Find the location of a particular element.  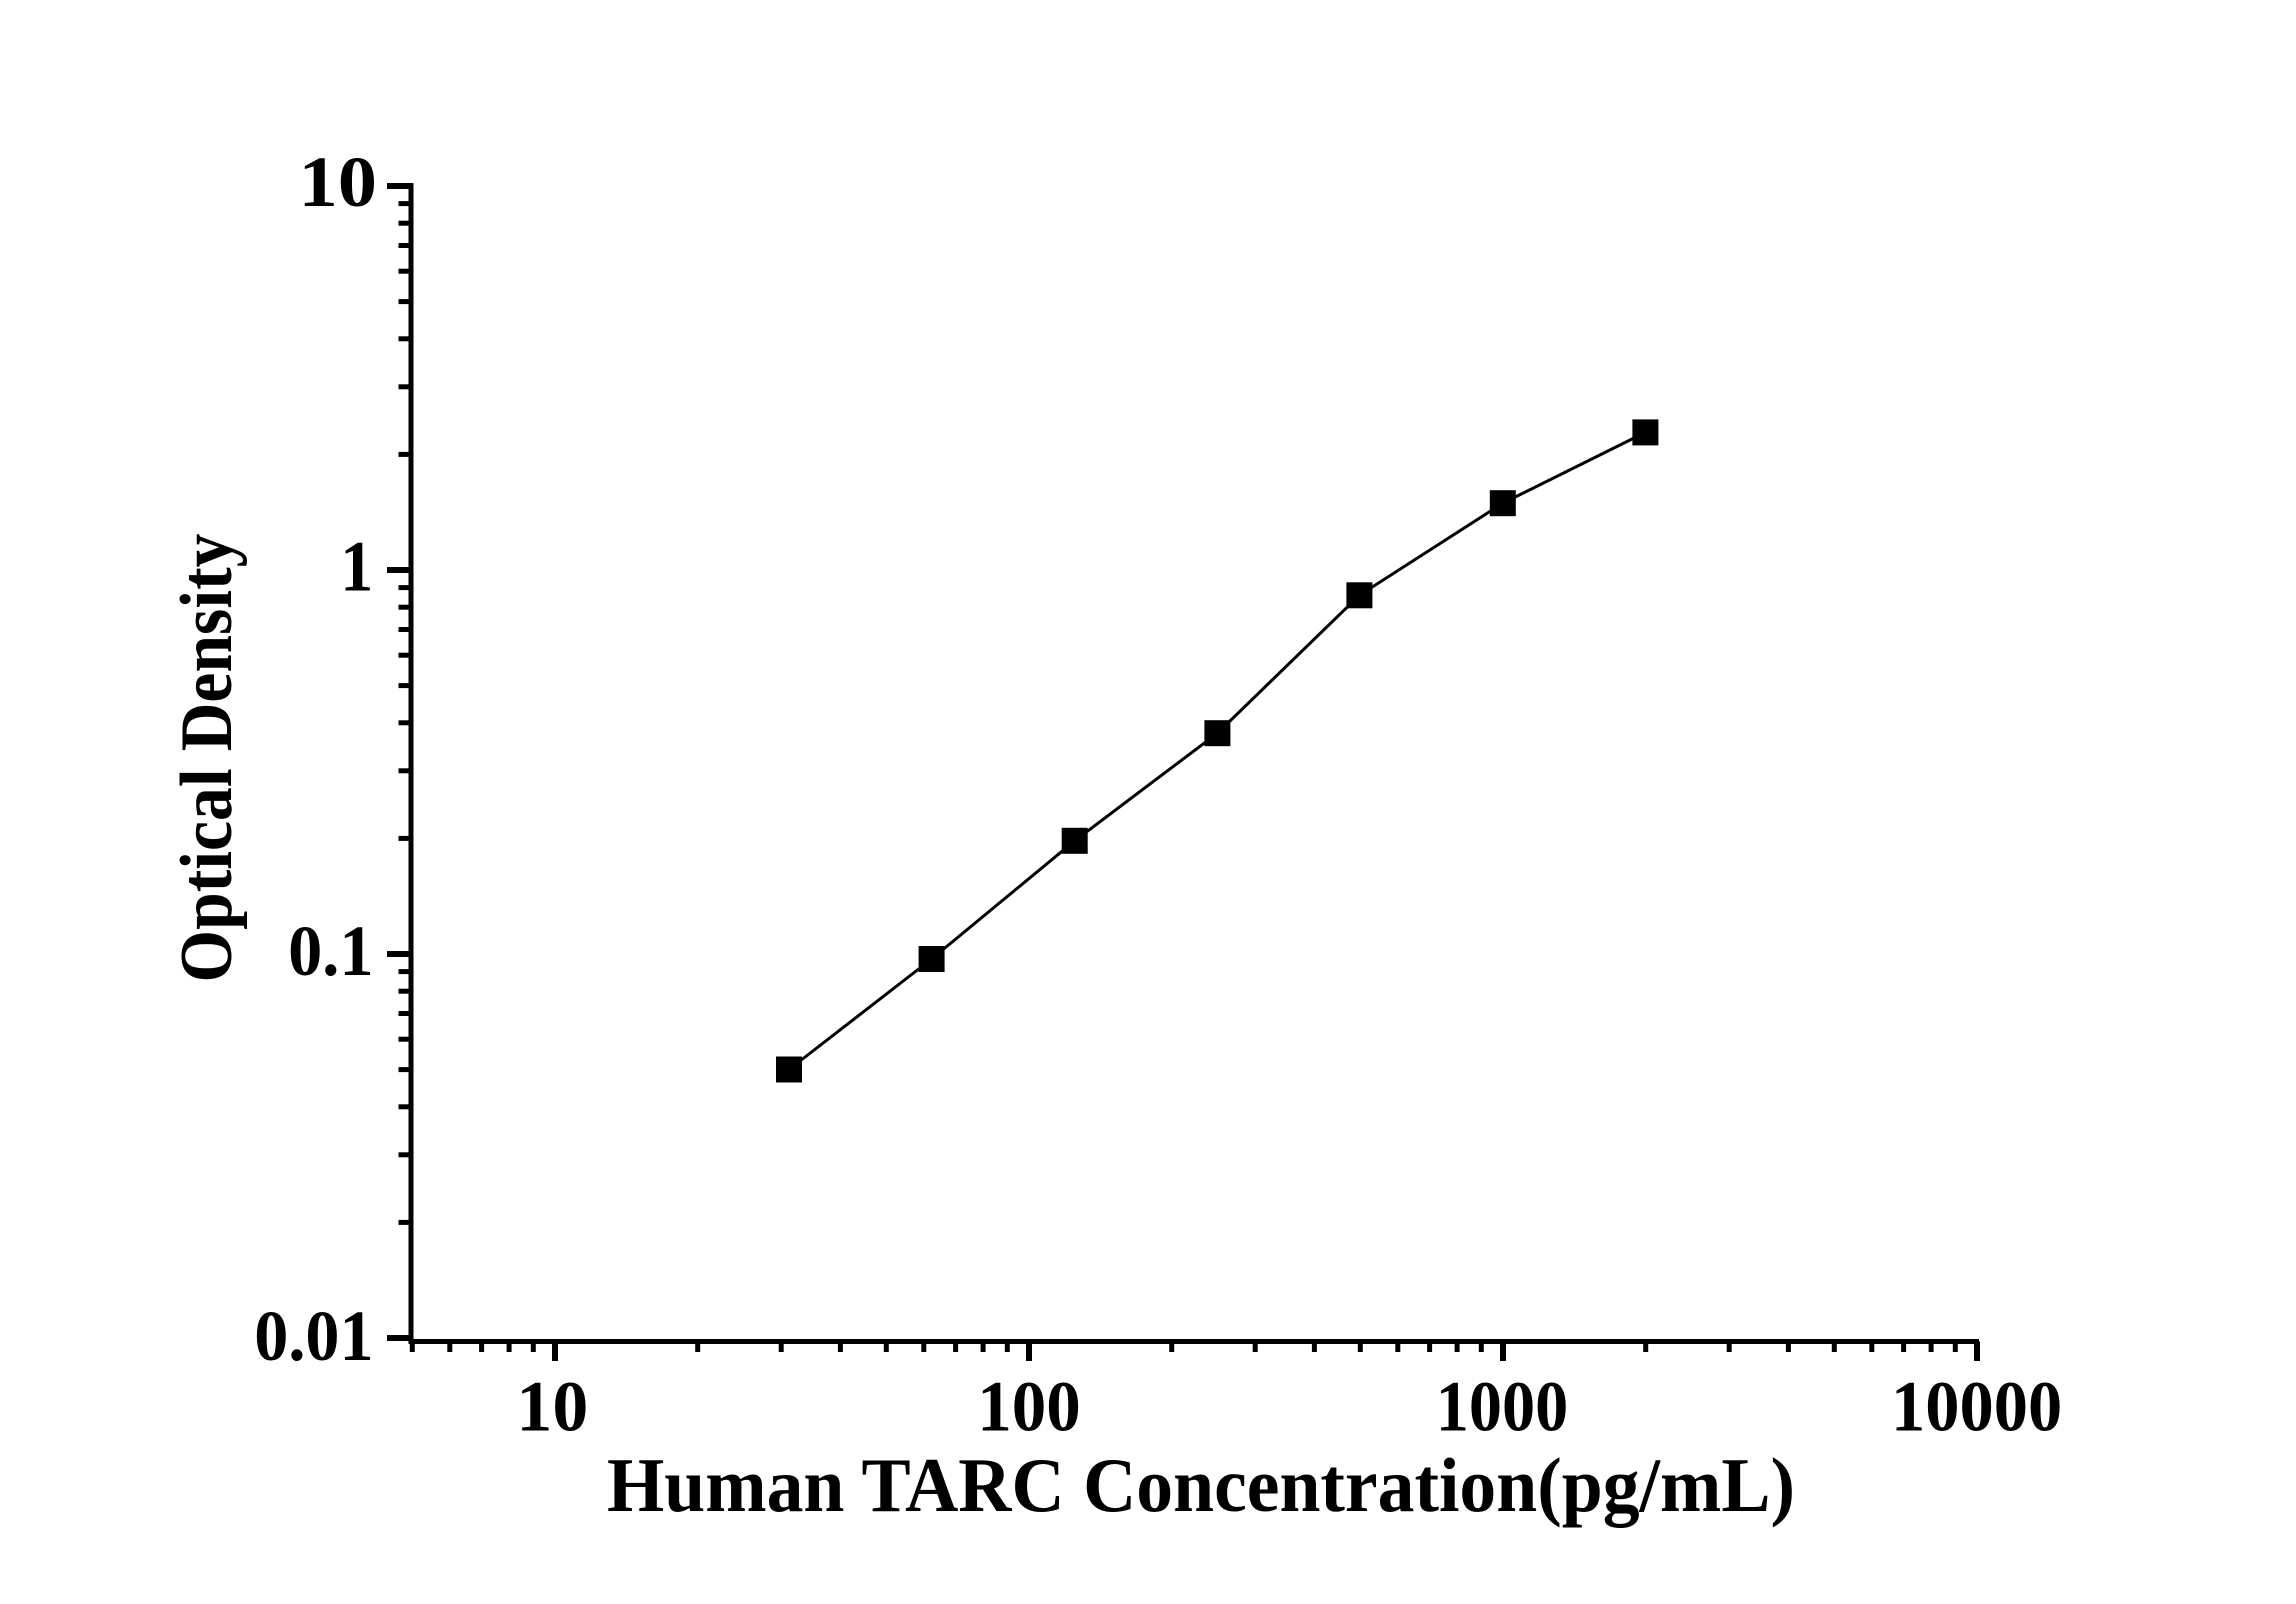

svg-text:Human TARC Concentration(pg/mL: Human TARC Concentration(pg/mL) is located at coordinates (1201, 1485).